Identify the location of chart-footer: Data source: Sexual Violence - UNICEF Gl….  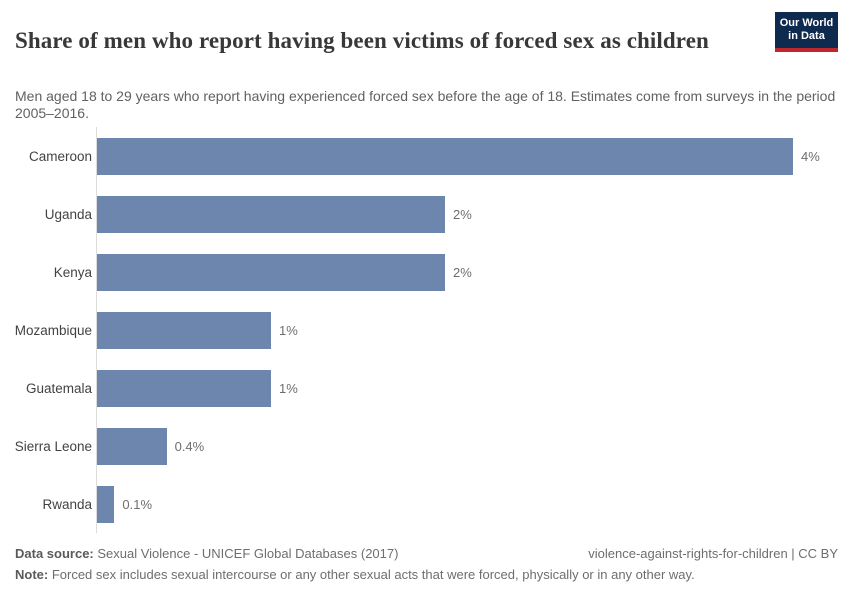
(426, 564).